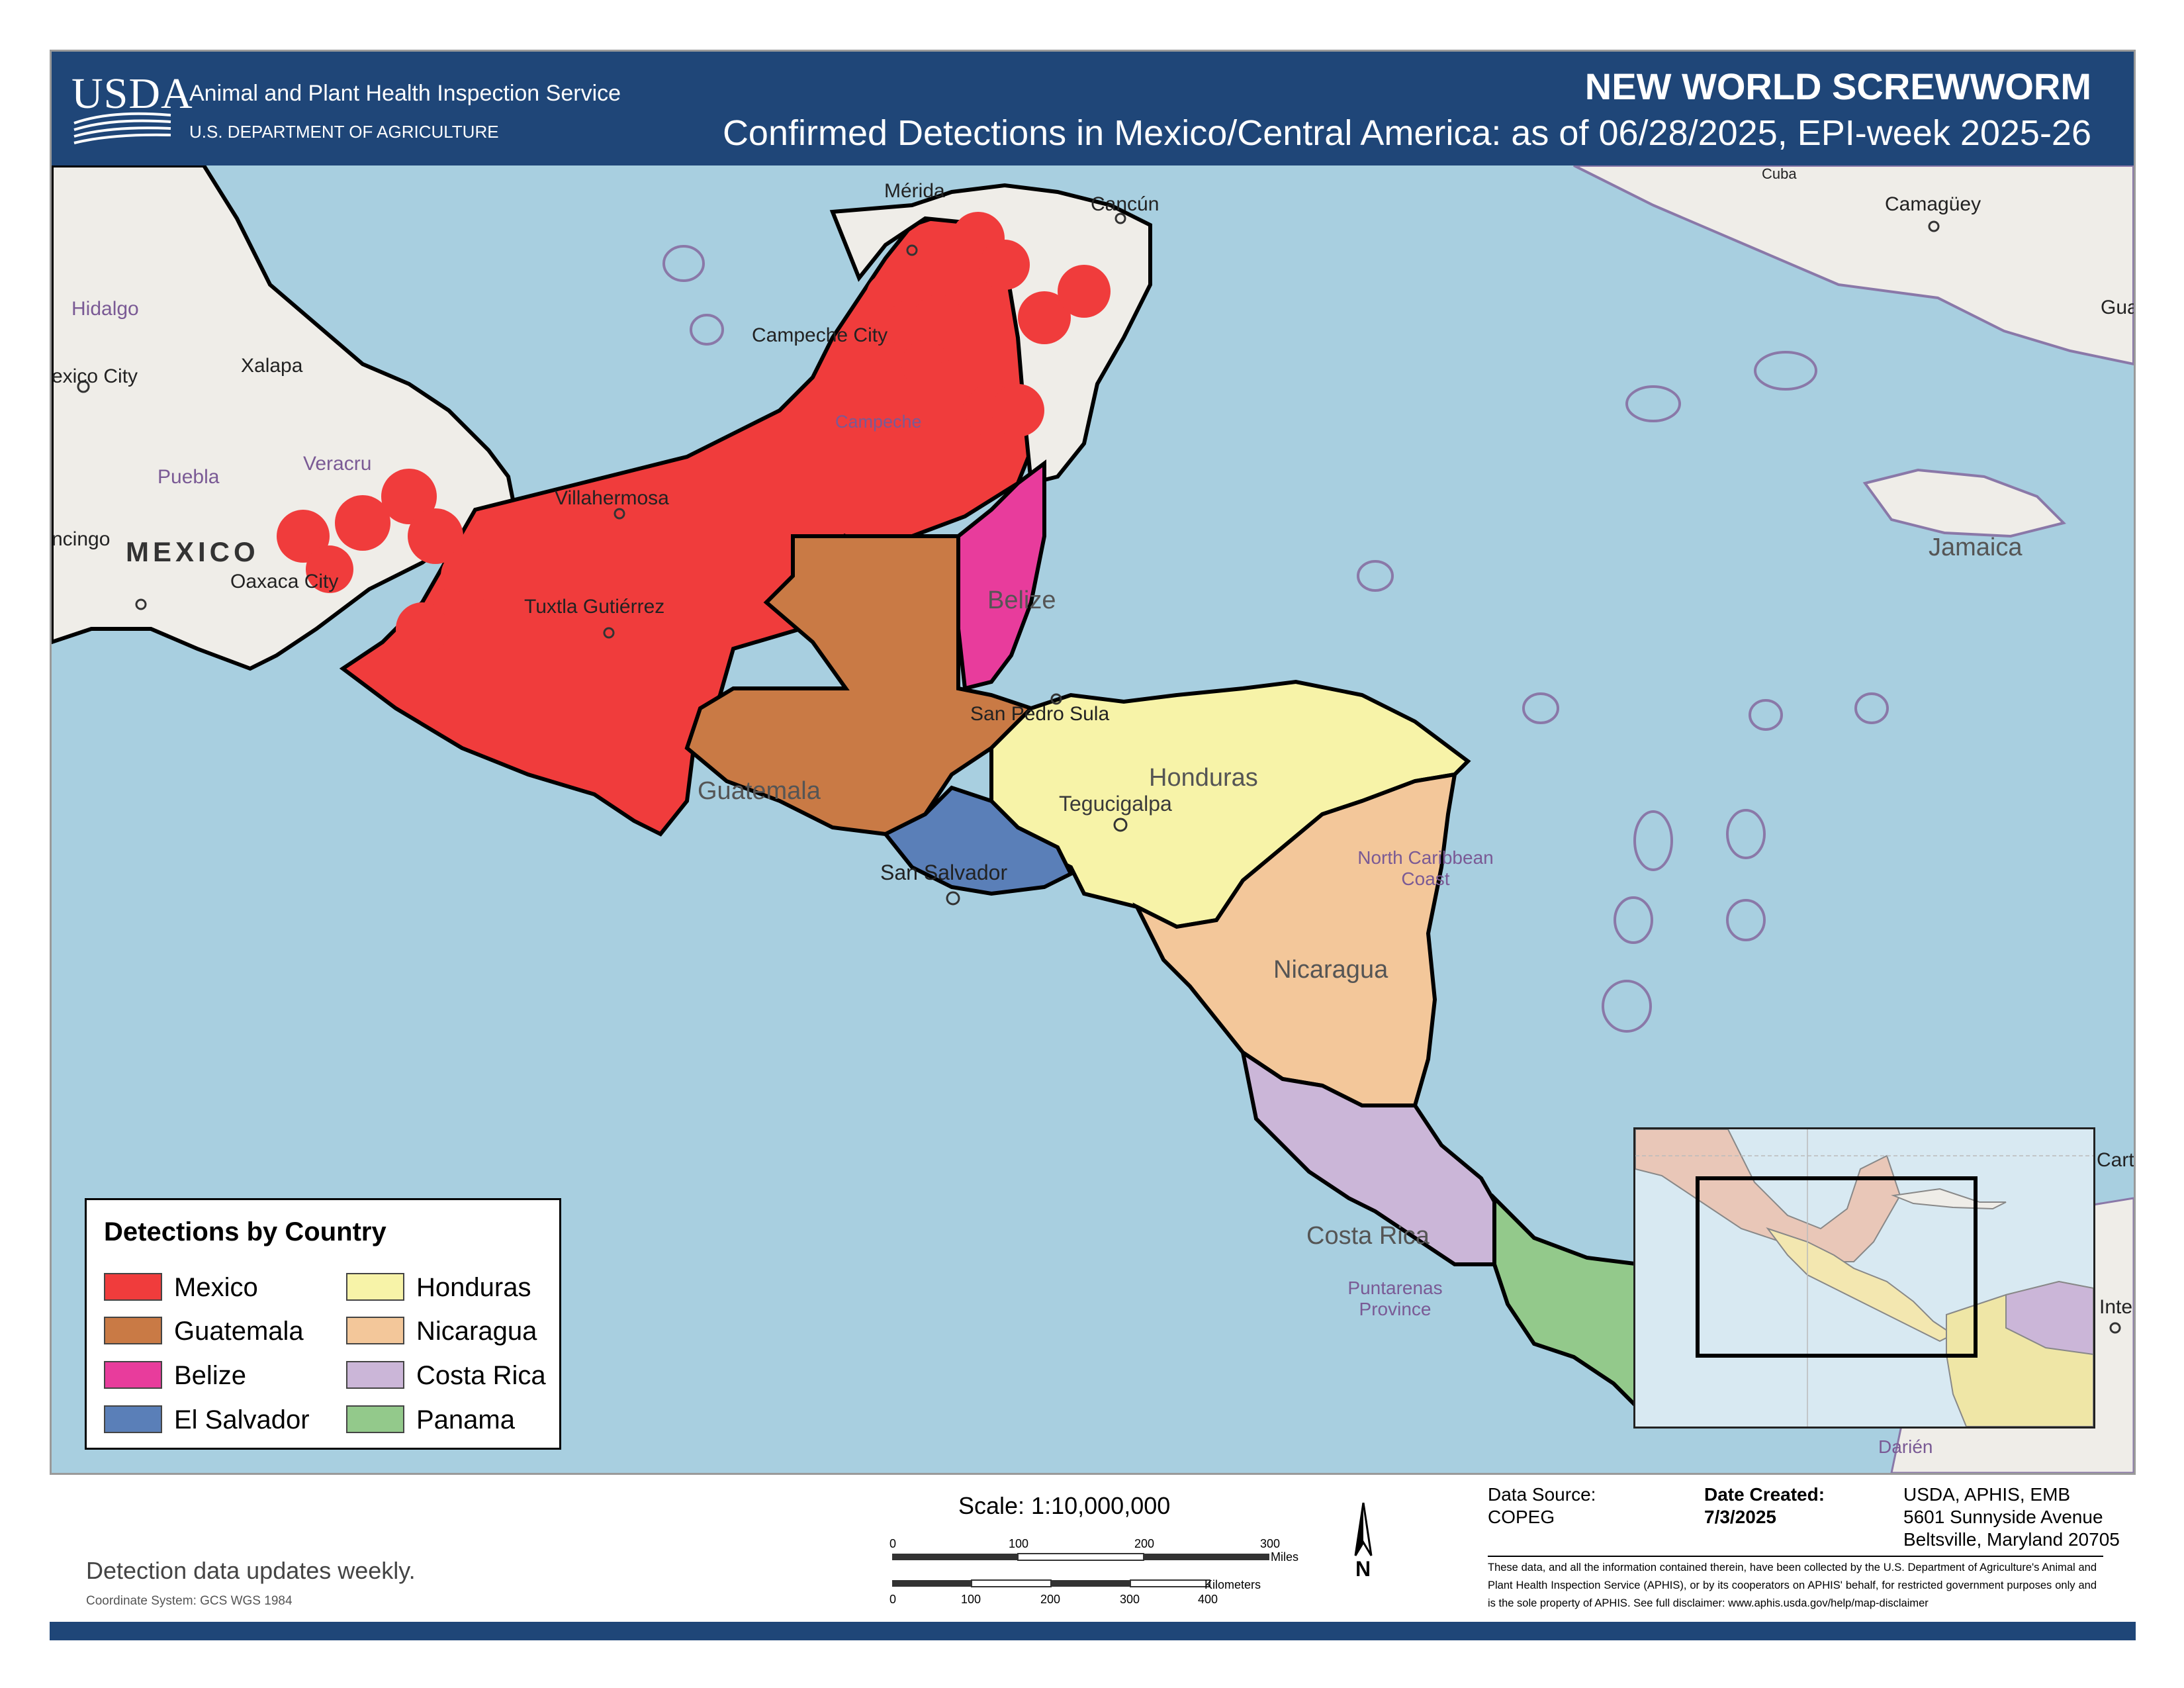 This screenshot has width=2184, height=1688. I want to click on data-source-label: Data Source:, so click(1542, 1495).